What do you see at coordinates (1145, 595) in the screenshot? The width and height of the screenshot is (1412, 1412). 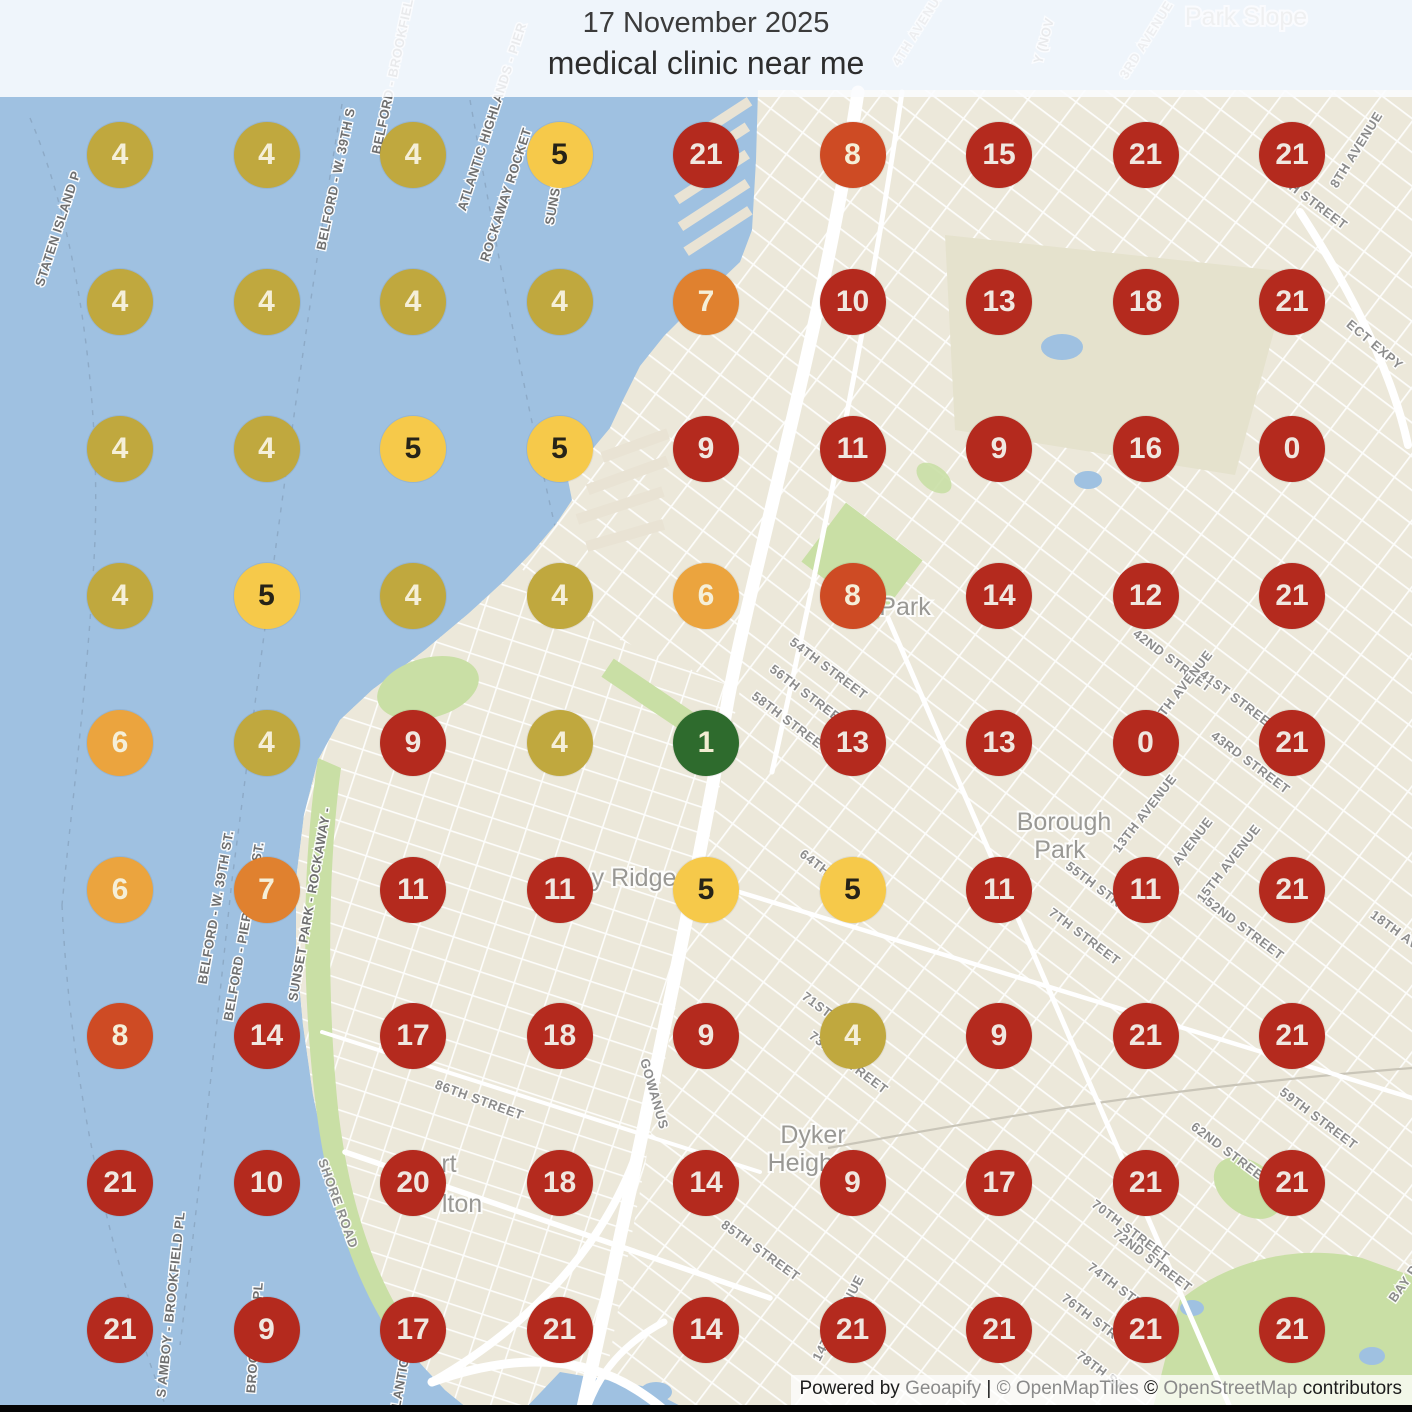 I see `rank-circle: 12` at bounding box center [1145, 595].